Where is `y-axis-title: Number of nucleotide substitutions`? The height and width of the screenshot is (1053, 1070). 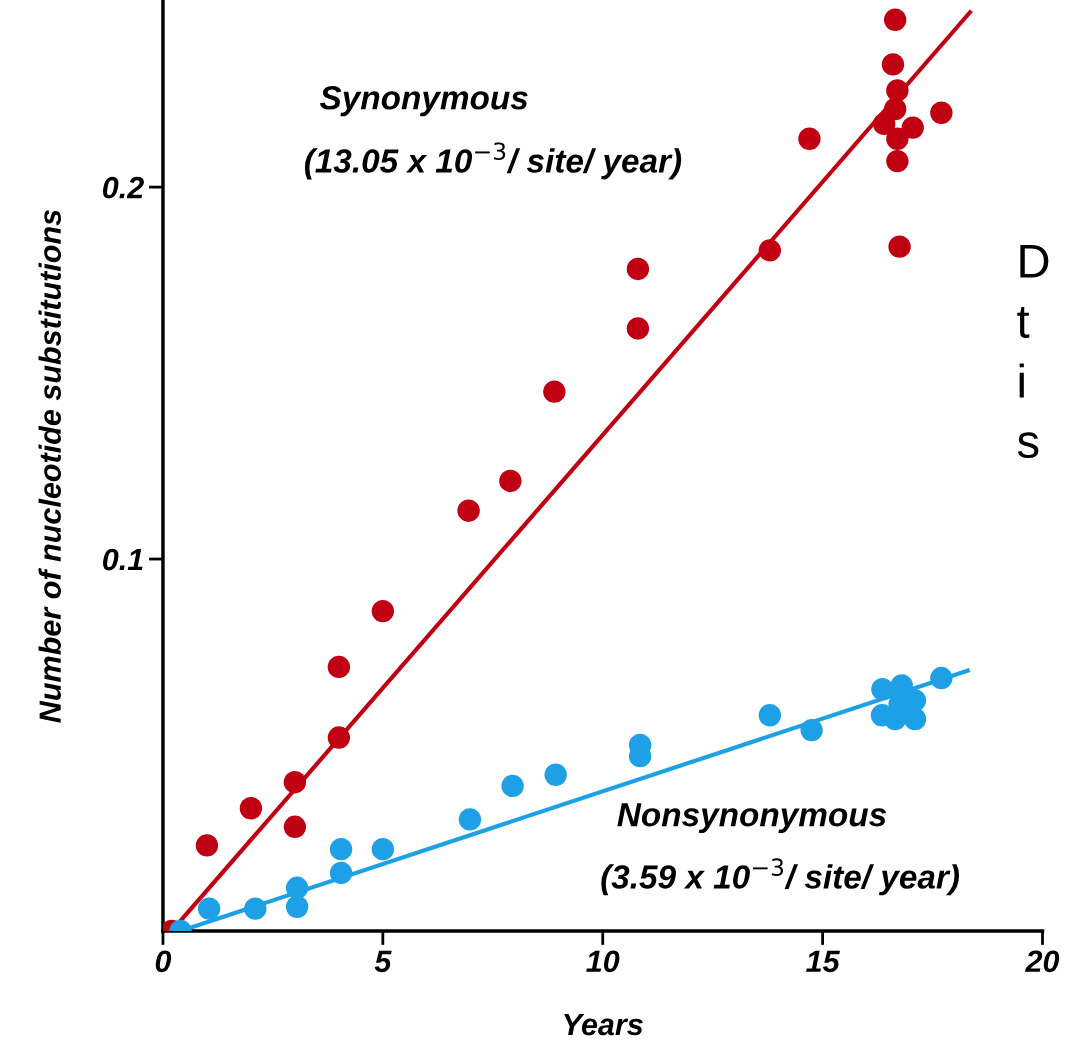
y-axis-title: Number of nucleotide substitutions is located at coordinates (49, 466).